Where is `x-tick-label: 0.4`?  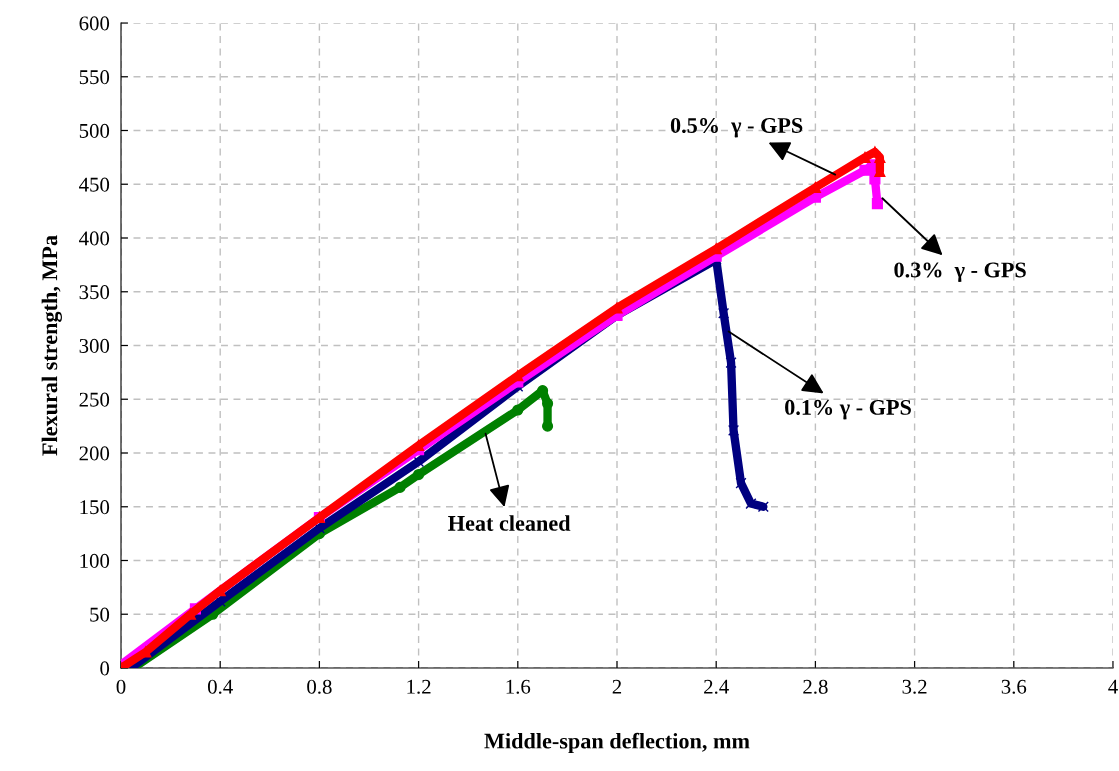 x-tick-label: 0.4 is located at coordinates (220, 686).